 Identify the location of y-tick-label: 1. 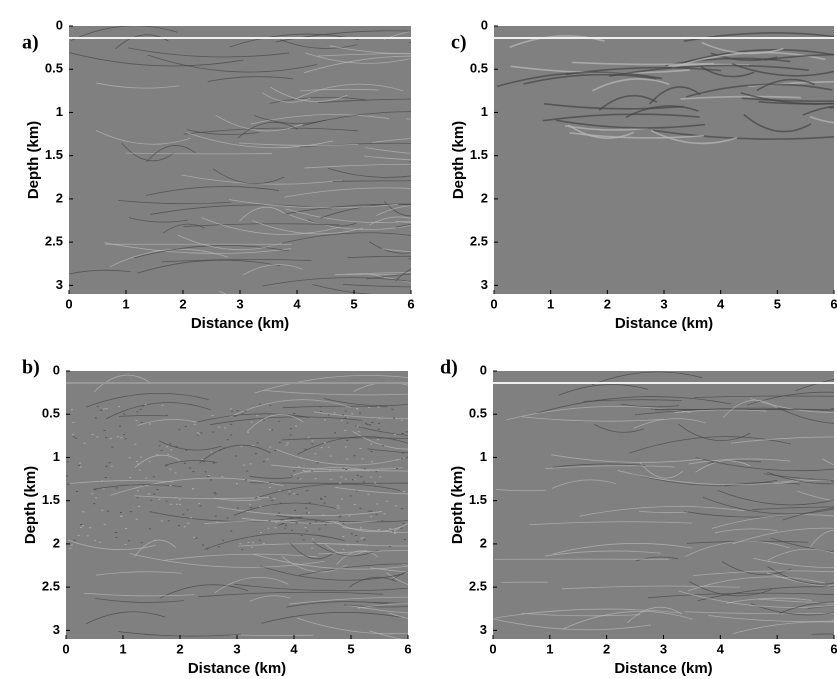
(483, 456).